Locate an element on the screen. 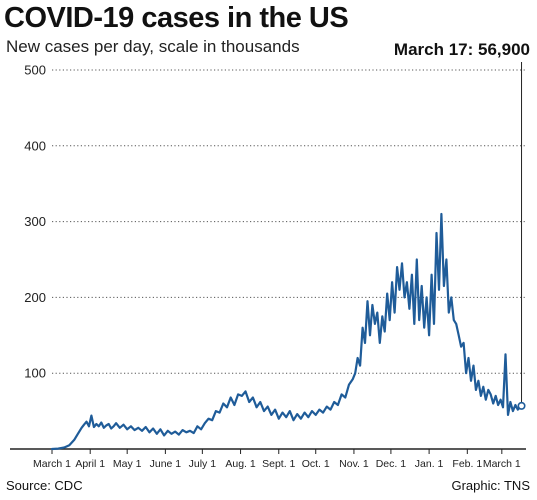 The image size is (537, 500). y-tick-label-500: 500 is located at coordinates (35, 70).